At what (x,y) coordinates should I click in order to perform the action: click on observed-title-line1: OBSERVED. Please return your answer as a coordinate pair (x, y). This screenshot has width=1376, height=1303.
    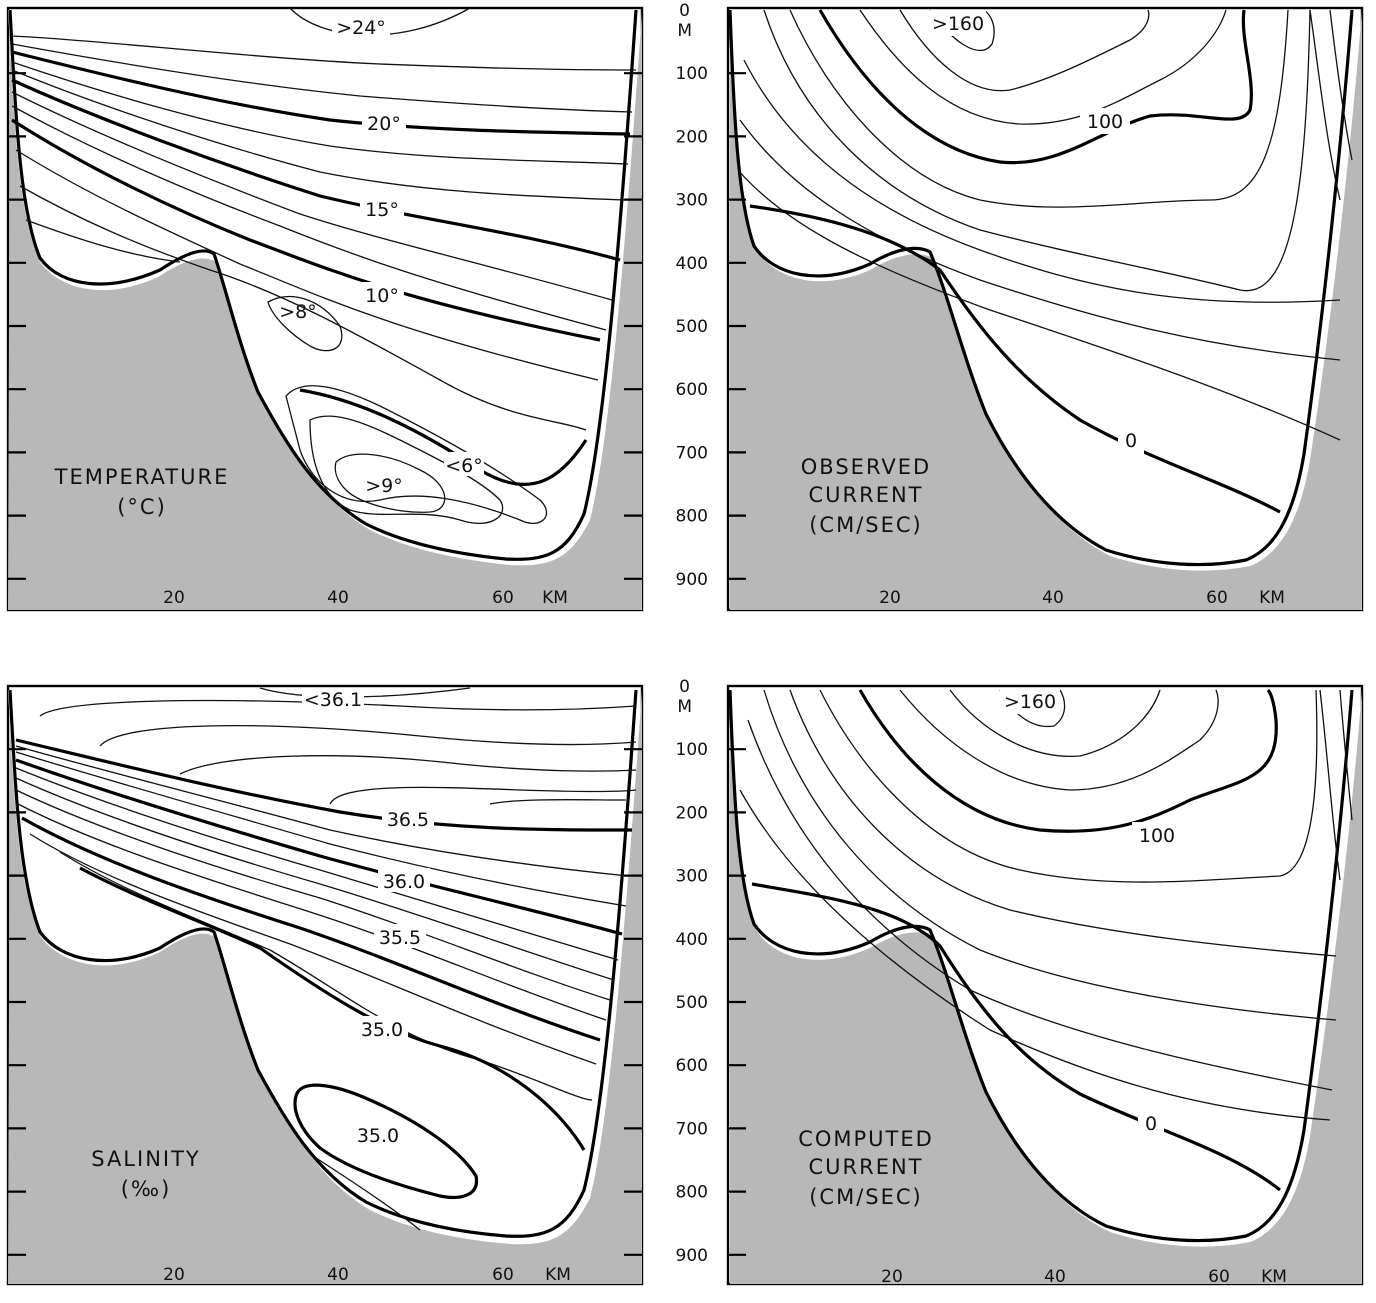
    Looking at the image, I should click on (866, 467).